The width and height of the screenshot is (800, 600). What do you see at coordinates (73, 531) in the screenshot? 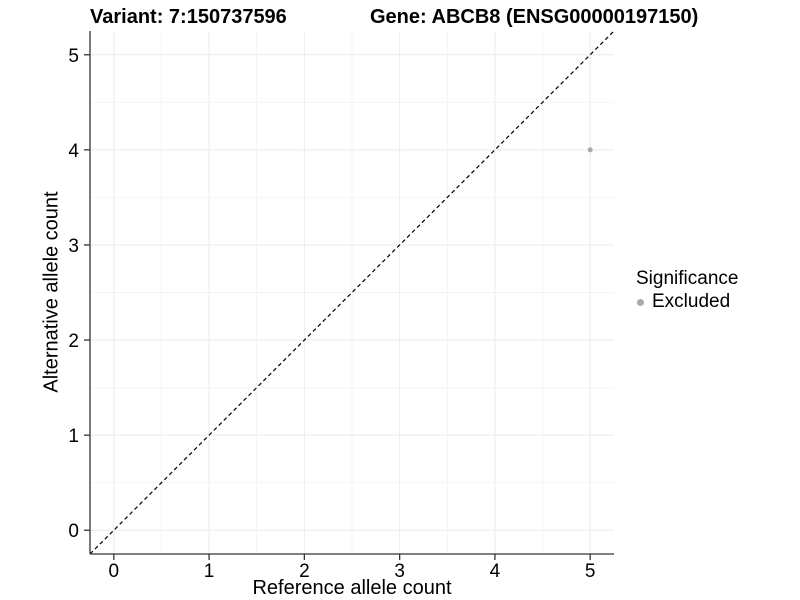
I see `y-tick-label: 0` at bounding box center [73, 531].